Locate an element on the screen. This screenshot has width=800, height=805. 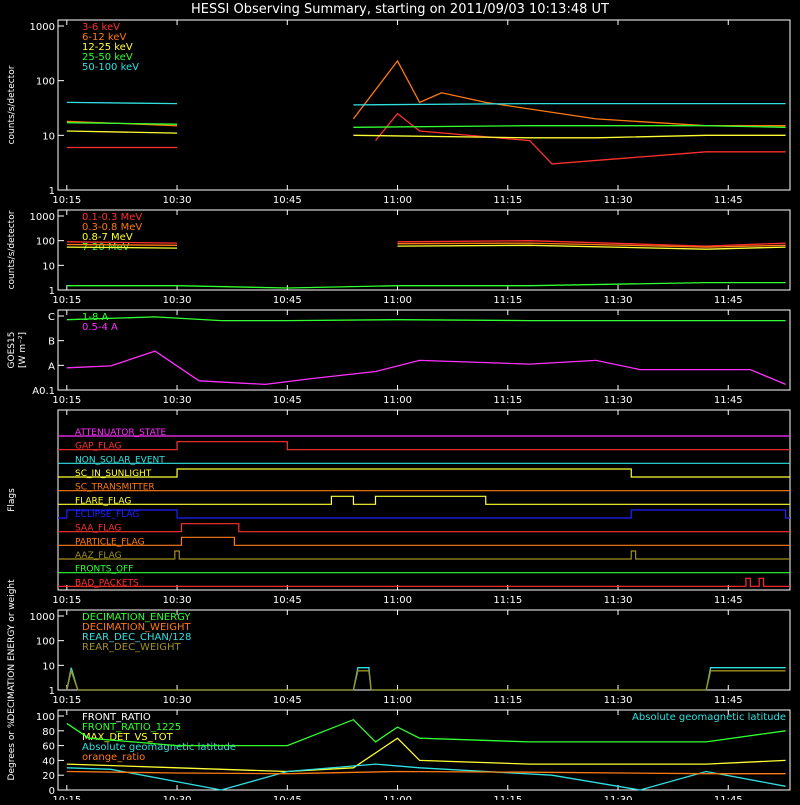
legend-entry: FRONT_RATIO_1225 is located at coordinates (131, 727).